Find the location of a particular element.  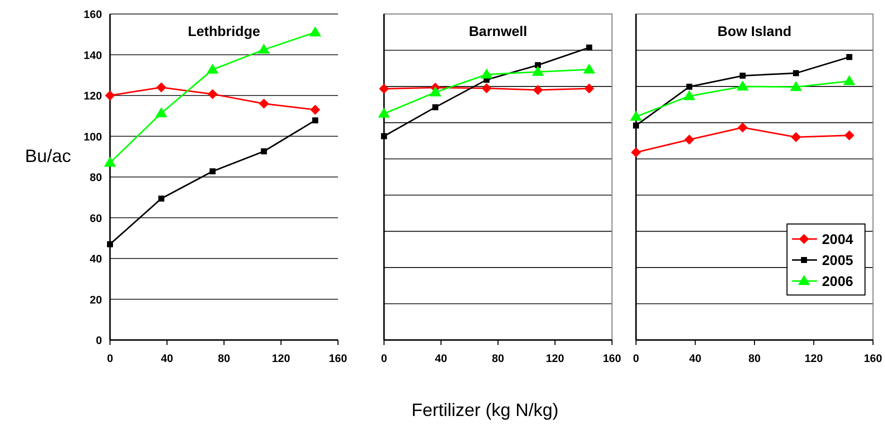

y-tick-label: 140 is located at coordinates (93, 56).